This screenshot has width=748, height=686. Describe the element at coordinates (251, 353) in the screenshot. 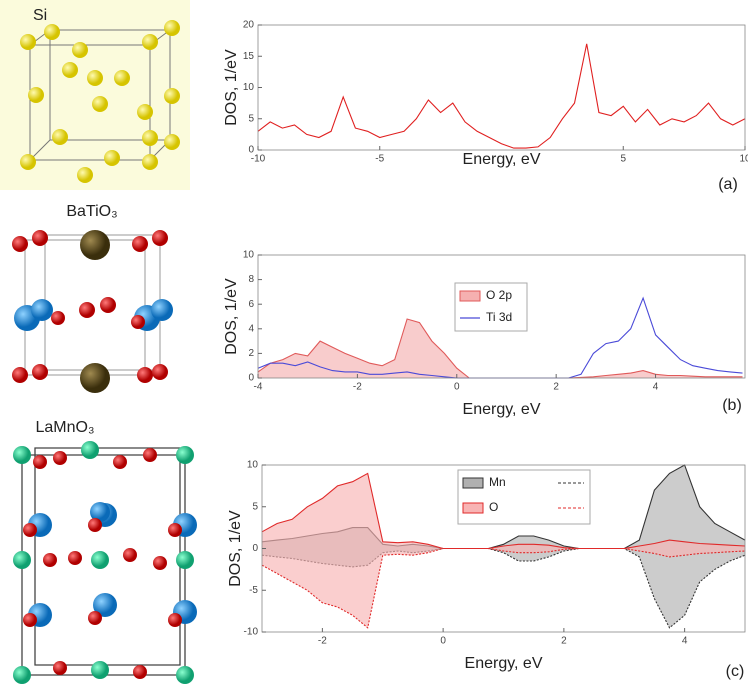

I see `y-tick-label: 2` at that location.